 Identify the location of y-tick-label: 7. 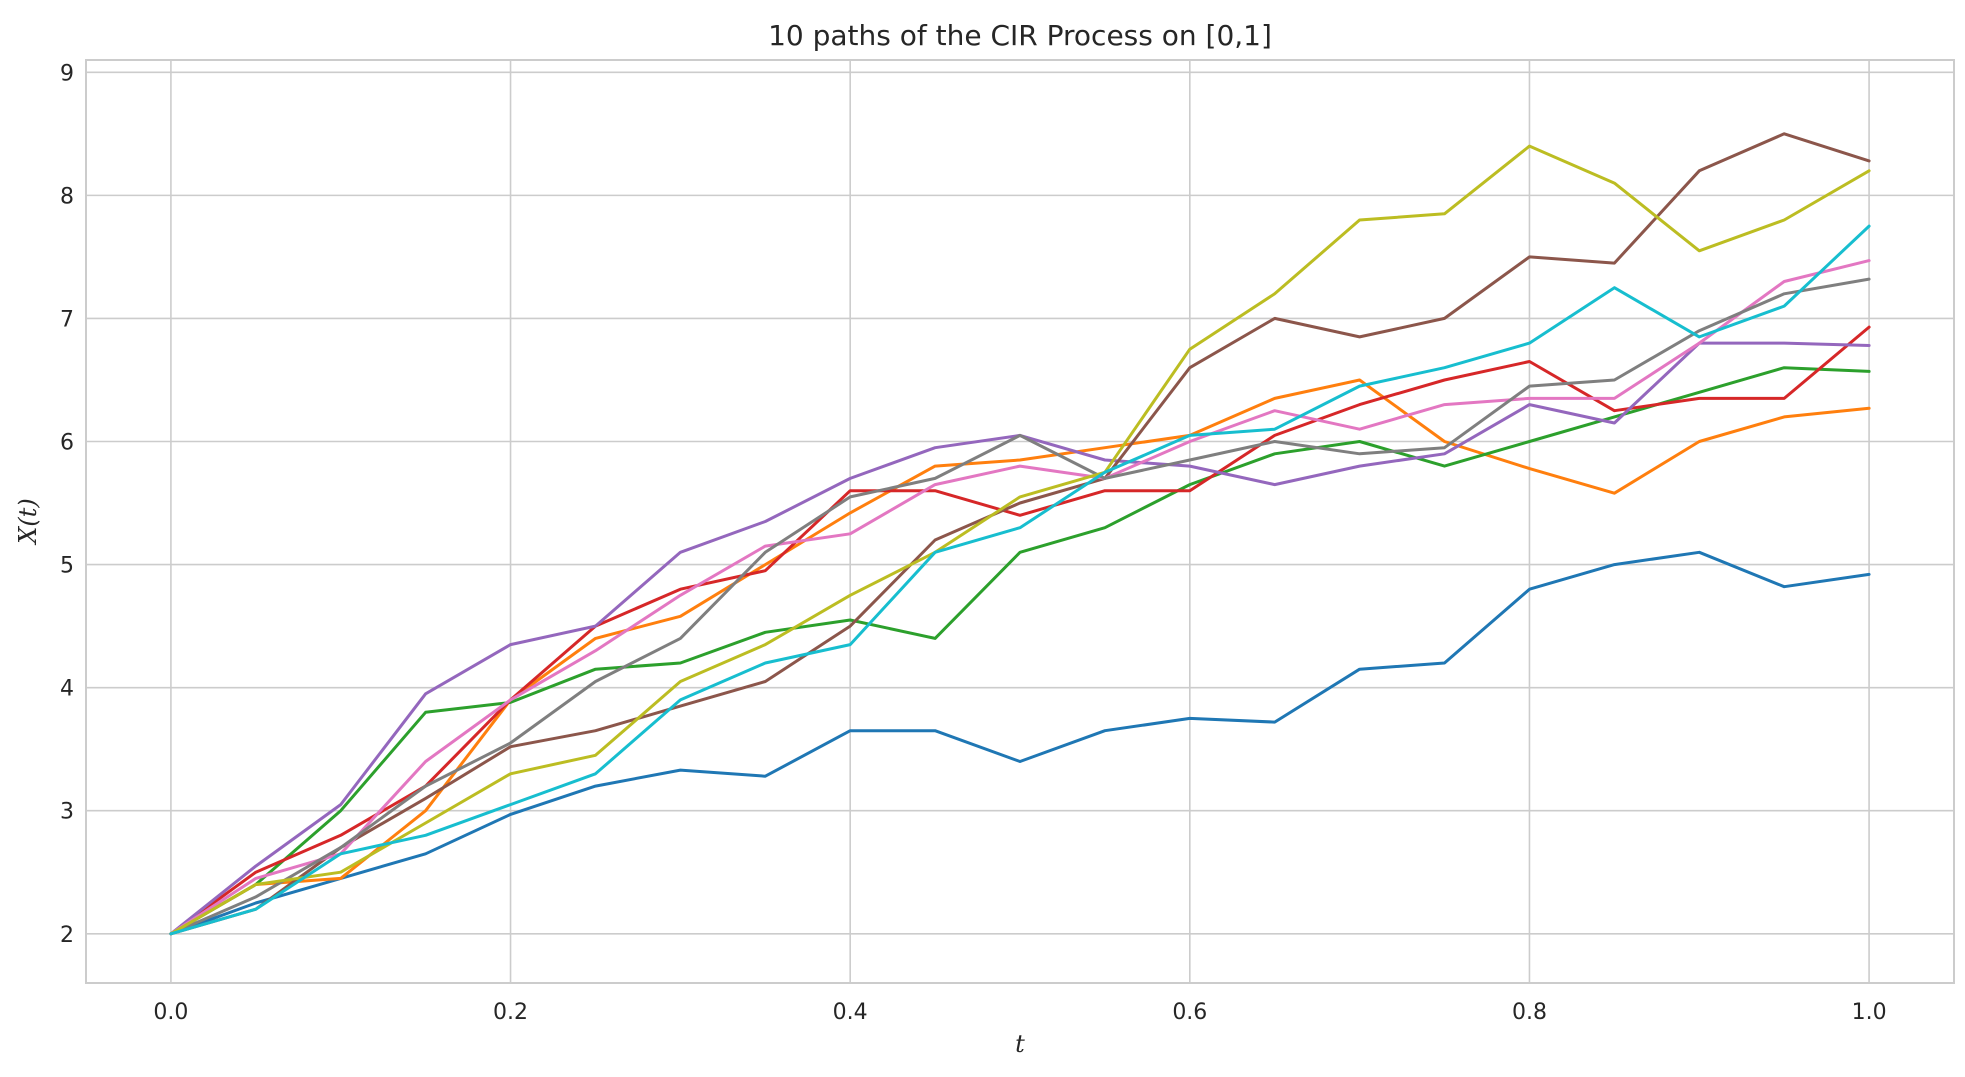
(67, 319).